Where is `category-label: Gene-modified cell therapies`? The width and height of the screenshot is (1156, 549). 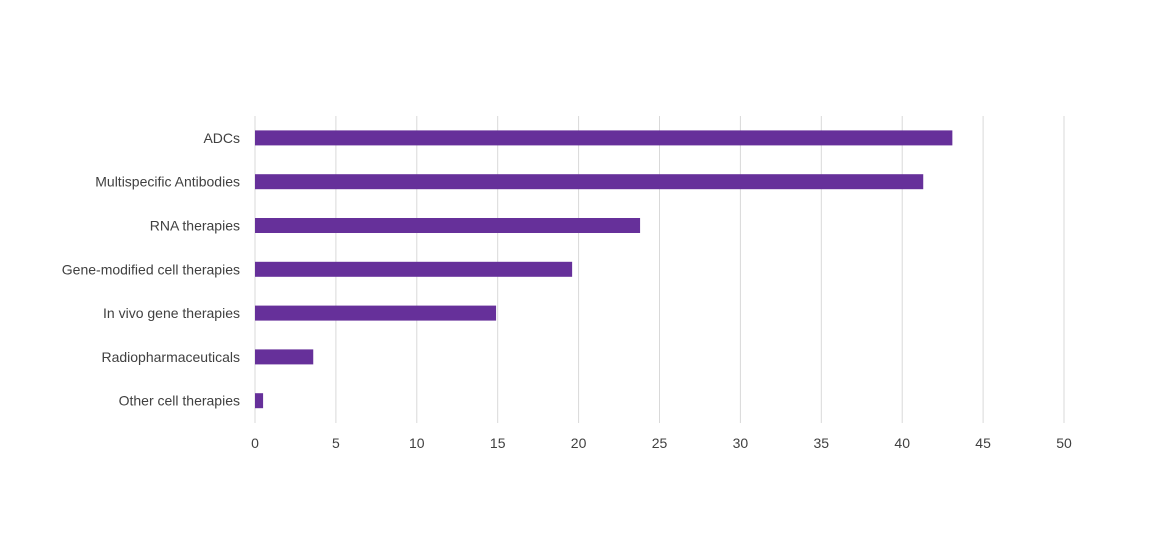 category-label: Gene-modified cell therapies is located at coordinates (151, 269).